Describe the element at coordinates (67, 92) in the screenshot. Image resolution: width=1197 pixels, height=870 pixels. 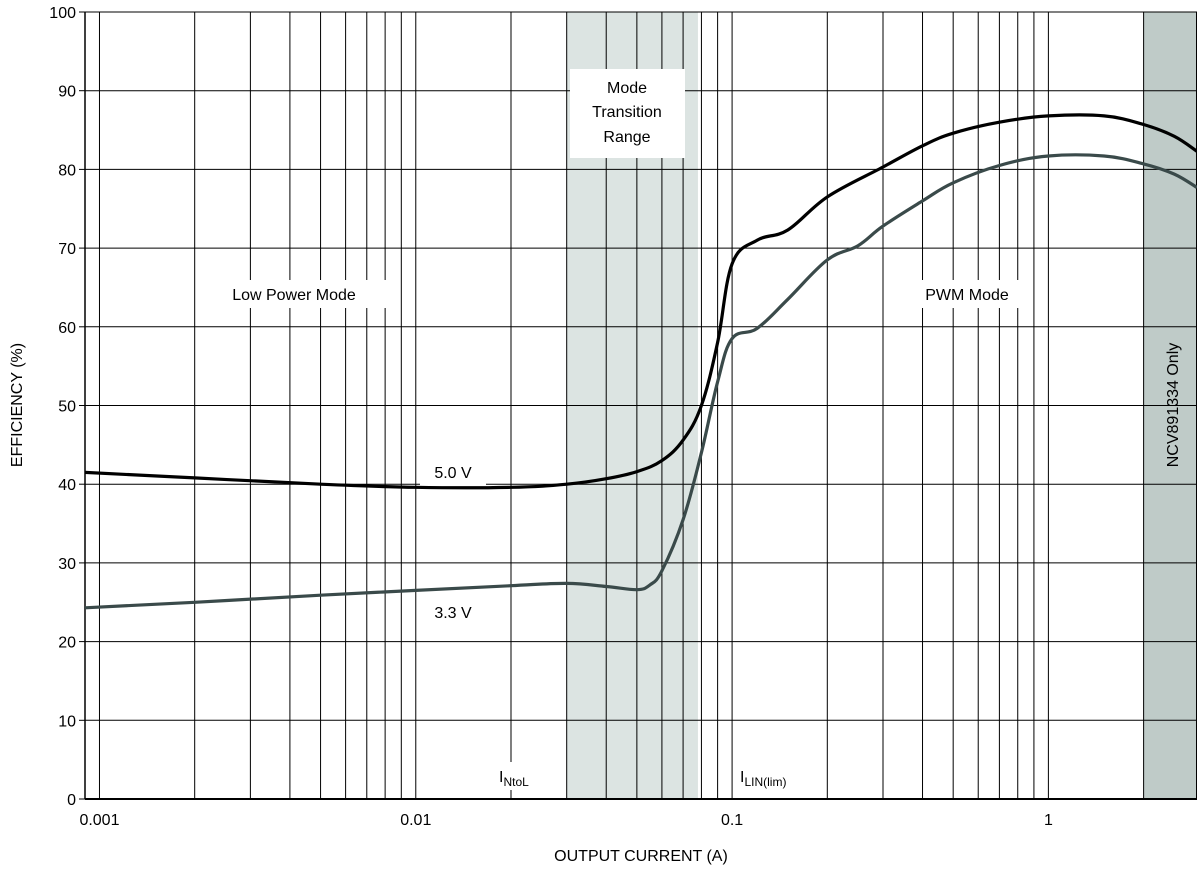
I see `y-tick-label: 90` at that location.